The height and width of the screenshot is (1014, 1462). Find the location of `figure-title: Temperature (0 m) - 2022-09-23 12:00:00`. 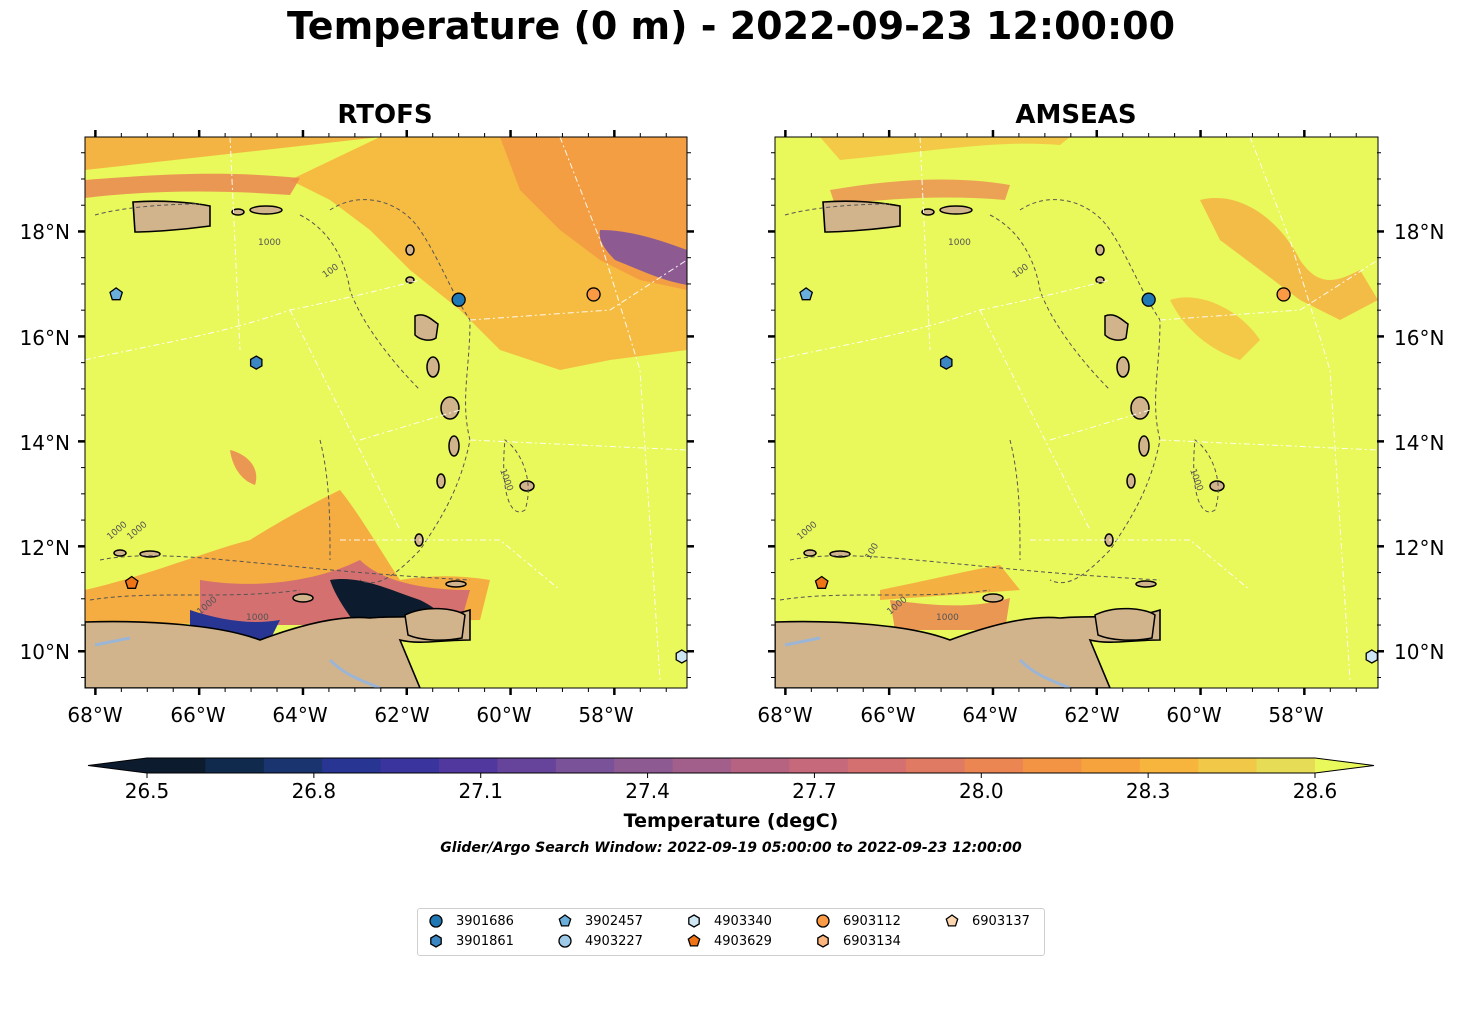

figure-title: Temperature (0 m) - 2022-09-23 12:00:00 is located at coordinates (731, 26).